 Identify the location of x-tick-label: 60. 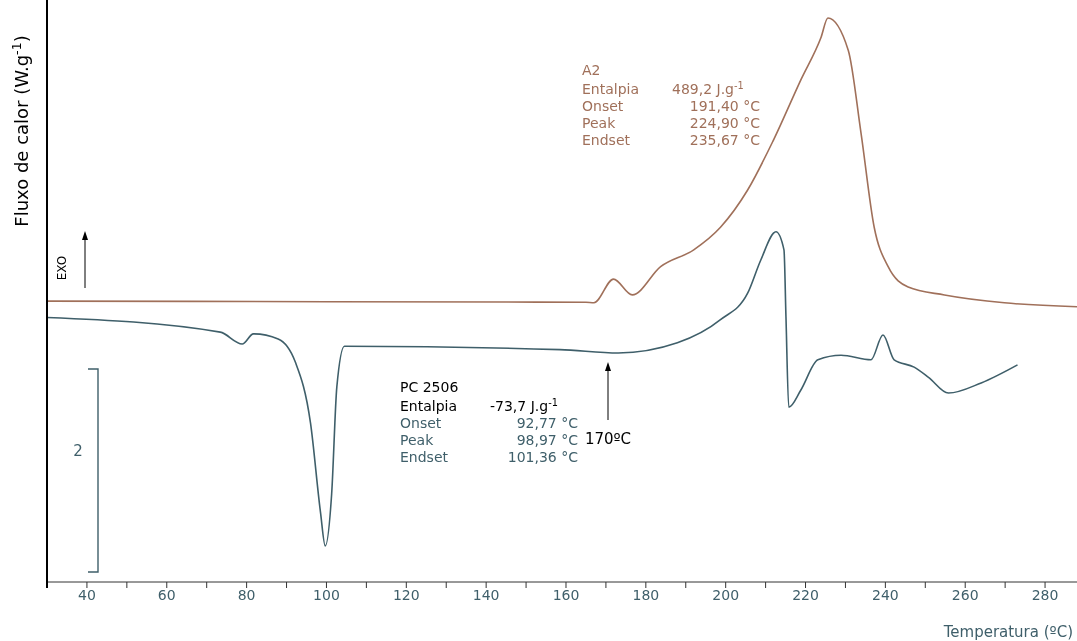
(166, 594).